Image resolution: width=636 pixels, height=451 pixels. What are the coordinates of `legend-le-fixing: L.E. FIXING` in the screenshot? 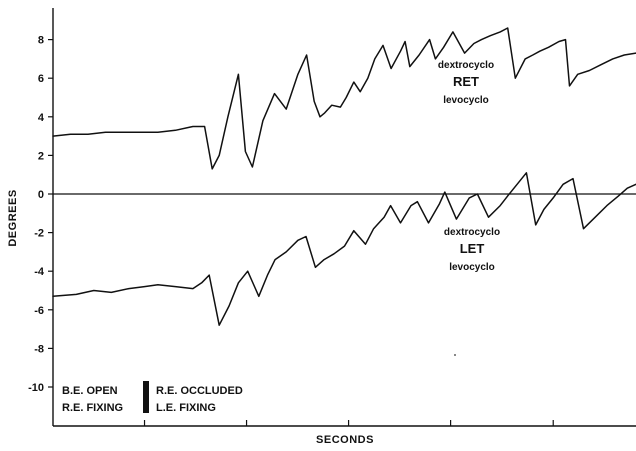 It's located at (186, 408).